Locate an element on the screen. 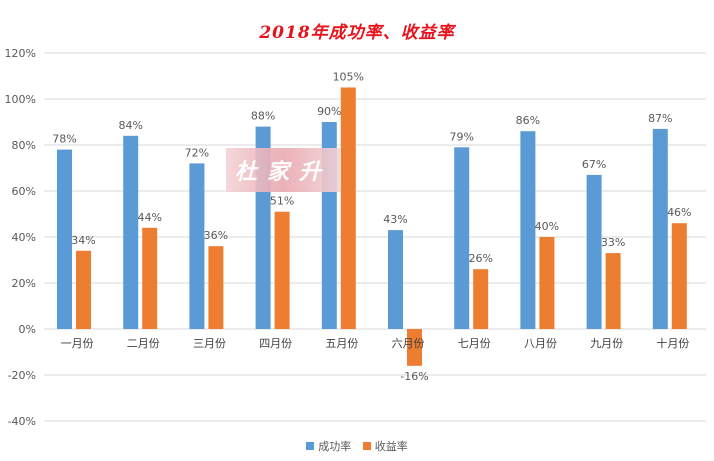  data-label: 88% is located at coordinates (263, 116).